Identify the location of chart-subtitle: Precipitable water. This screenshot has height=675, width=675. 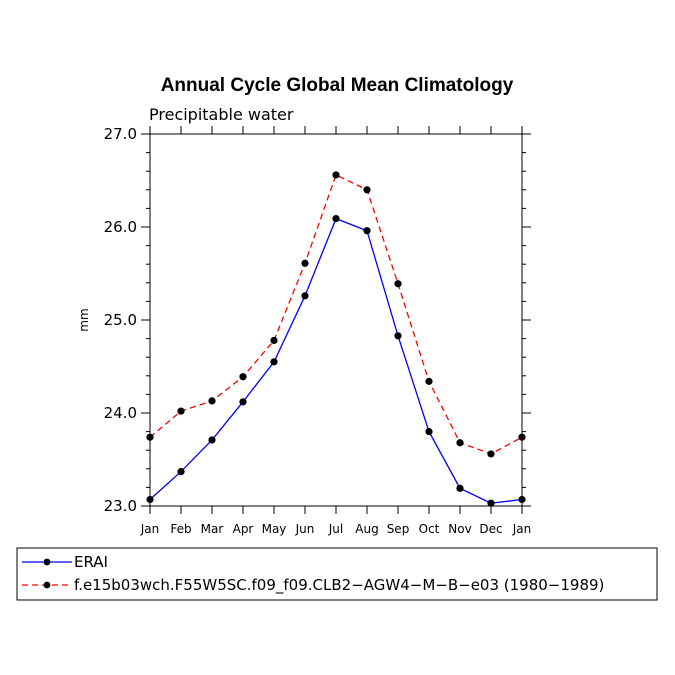
(221, 114).